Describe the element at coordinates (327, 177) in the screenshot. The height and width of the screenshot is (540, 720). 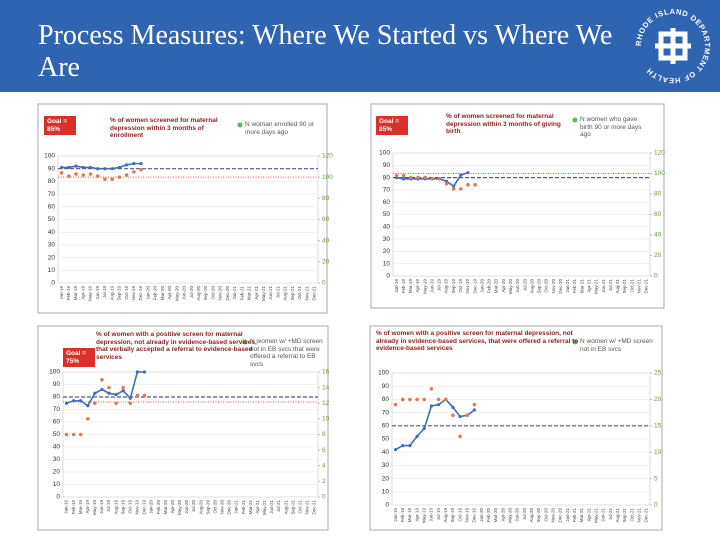
I see `y2-tick-label: 100` at that location.